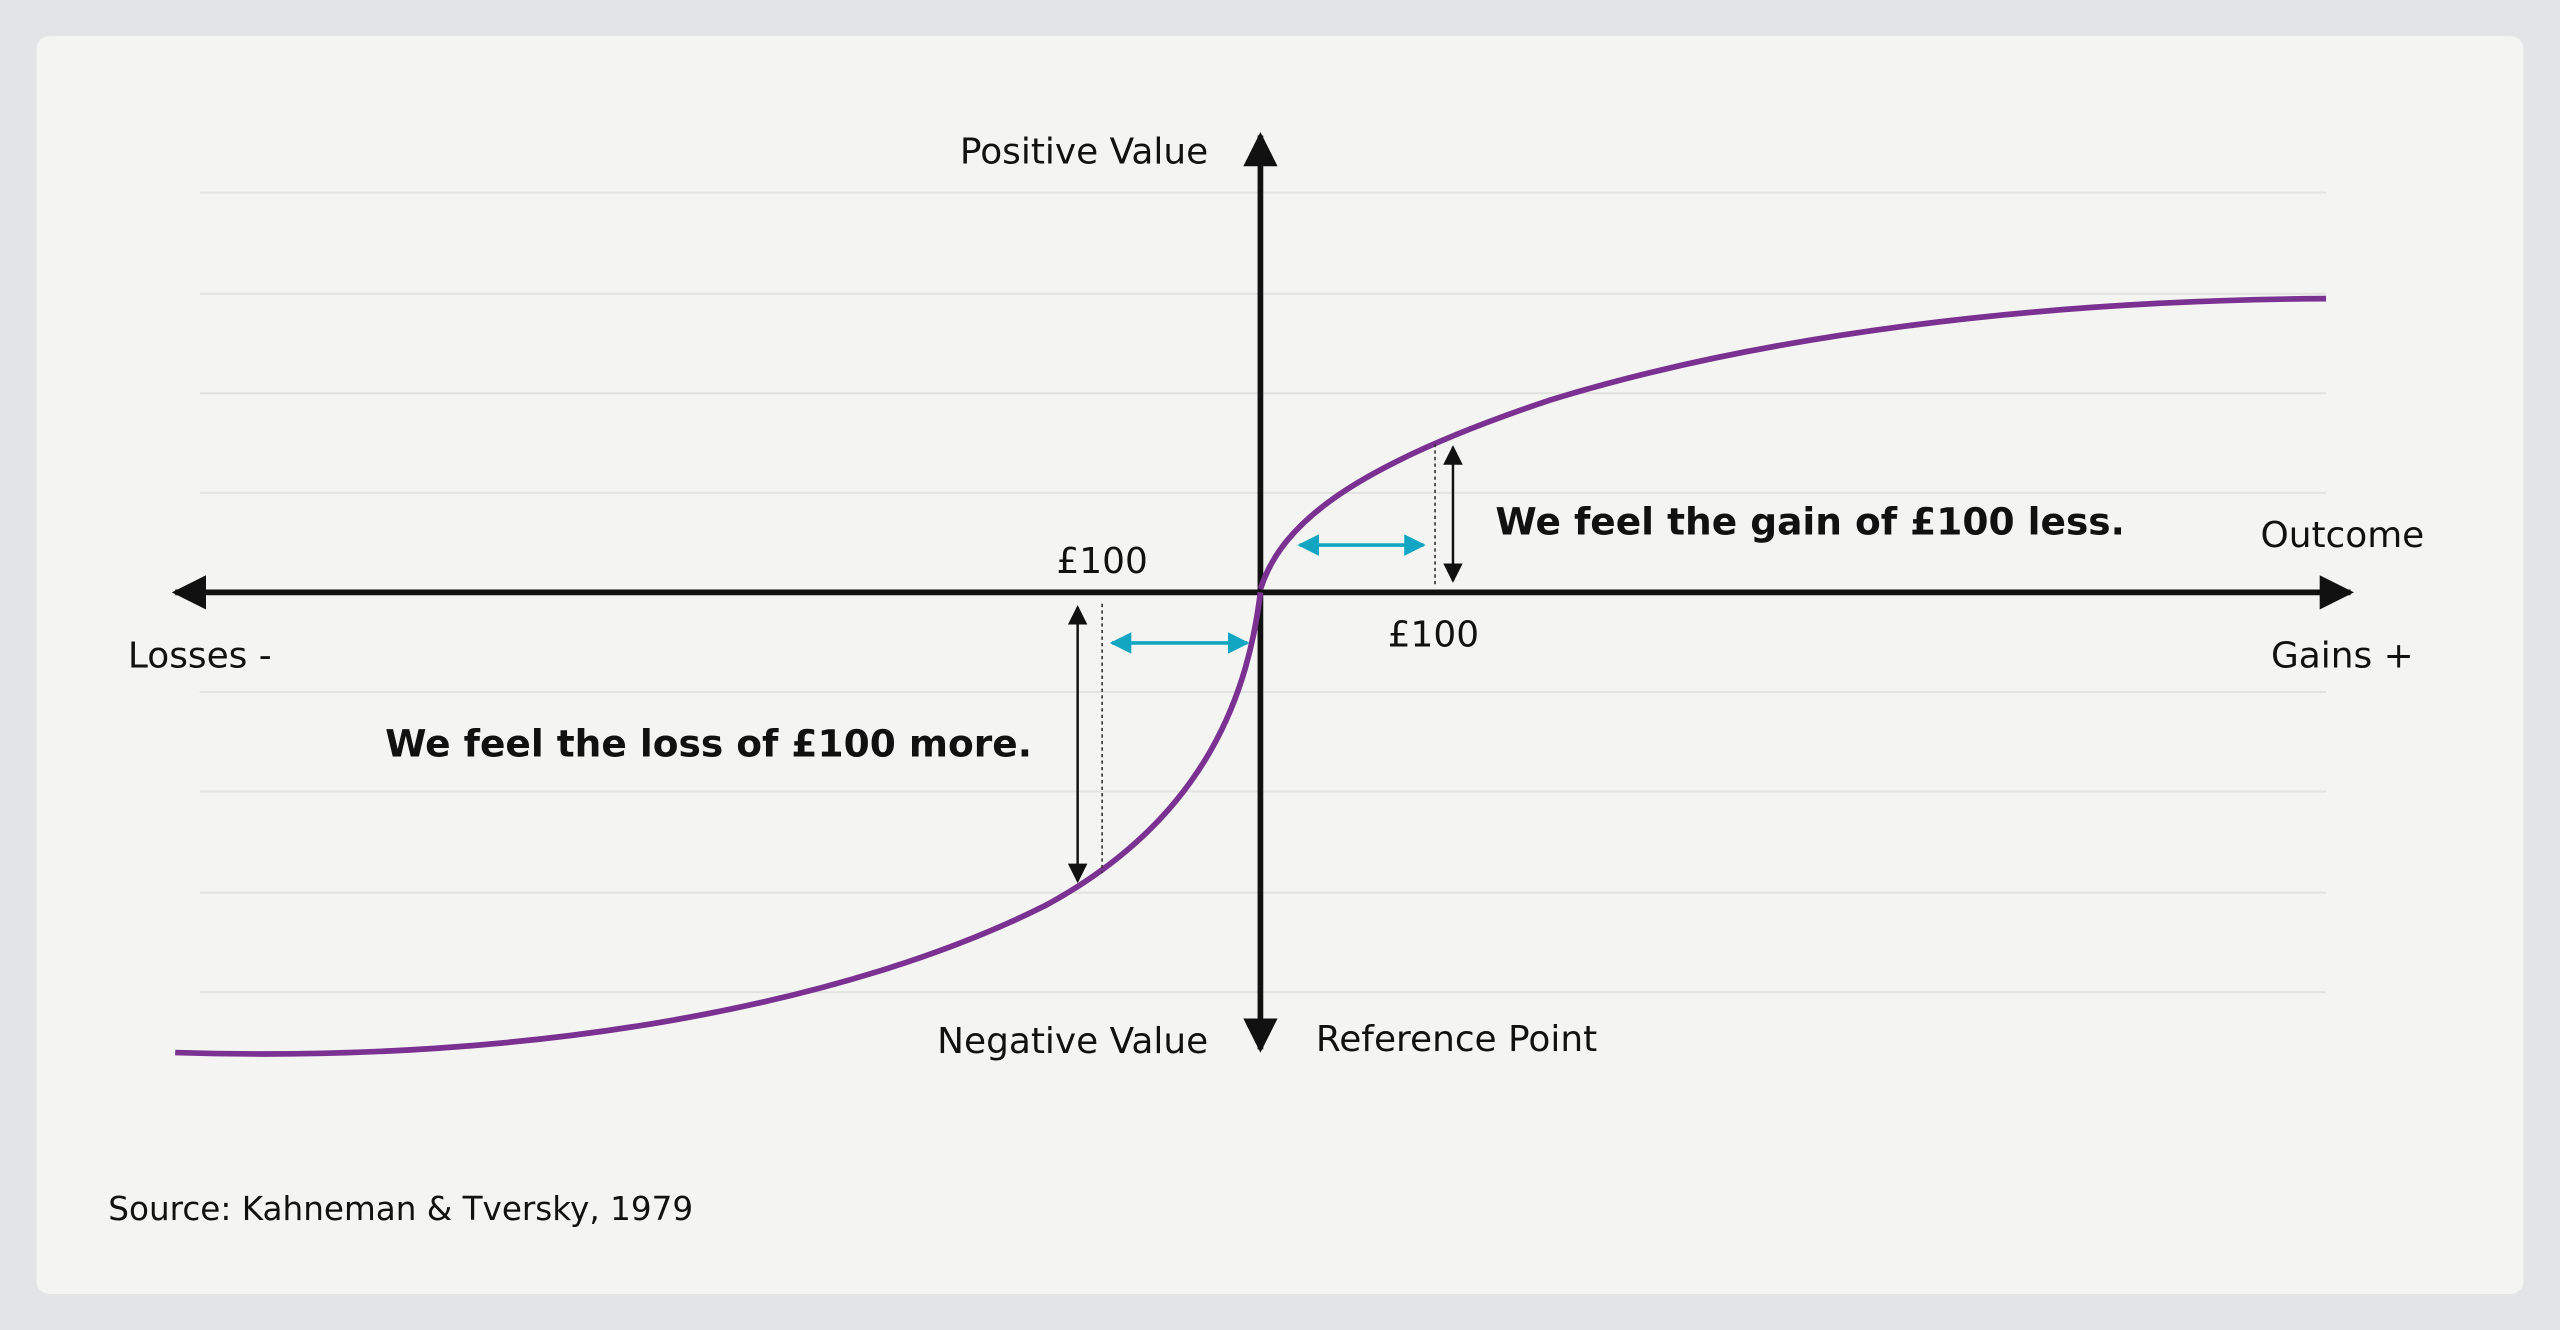 The image size is (2560, 1330). Describe the element at coordinates (2342, 656) in the screenshot. I see `gains-label: Gains +` at that location.